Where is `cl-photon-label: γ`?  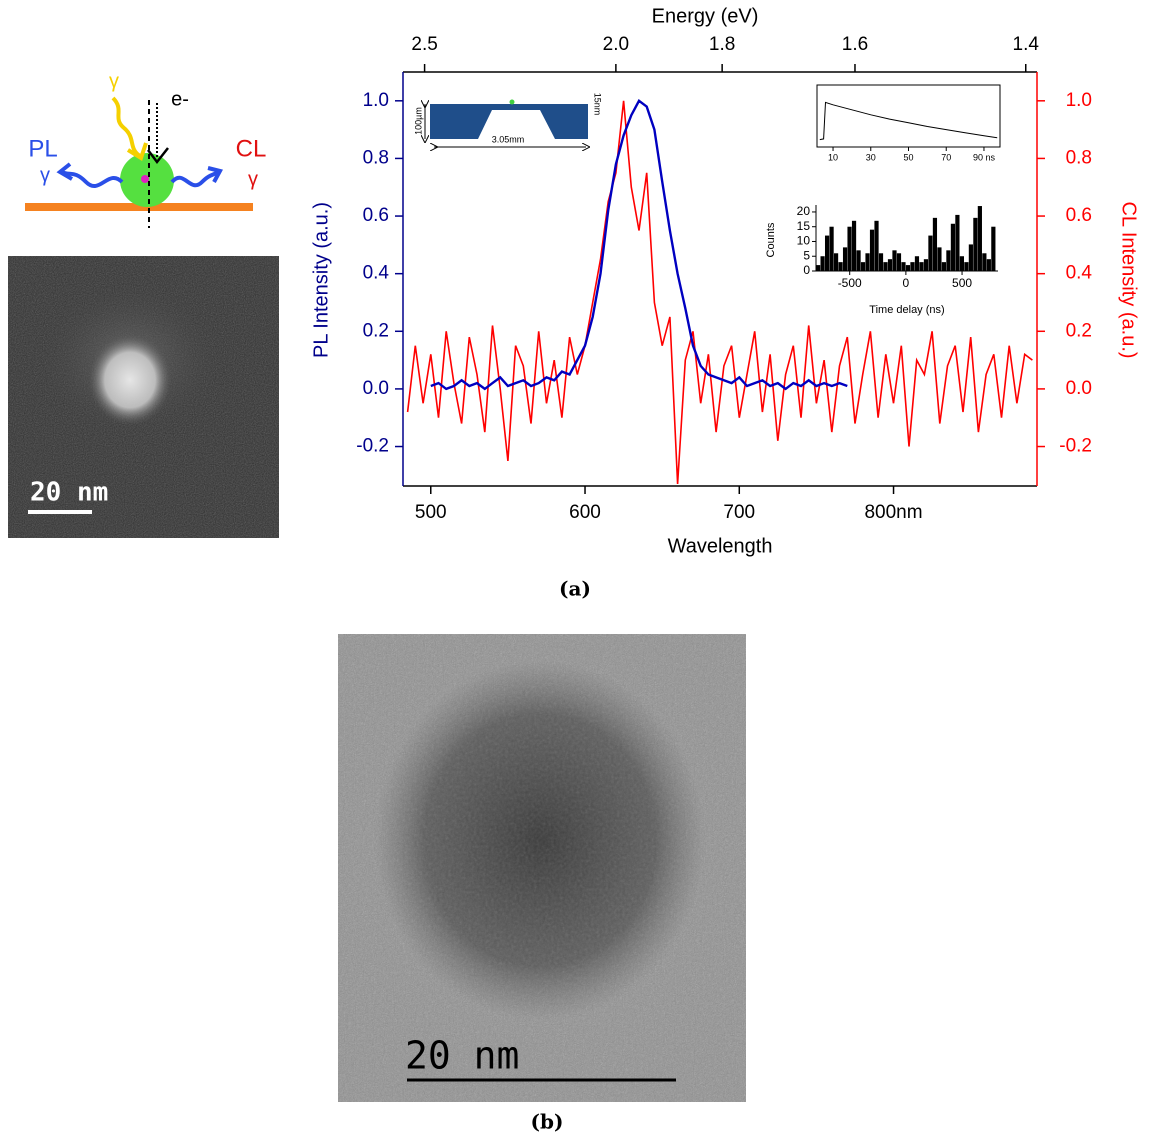
cl-photon-label: γ is located at coordinates (253, 179).